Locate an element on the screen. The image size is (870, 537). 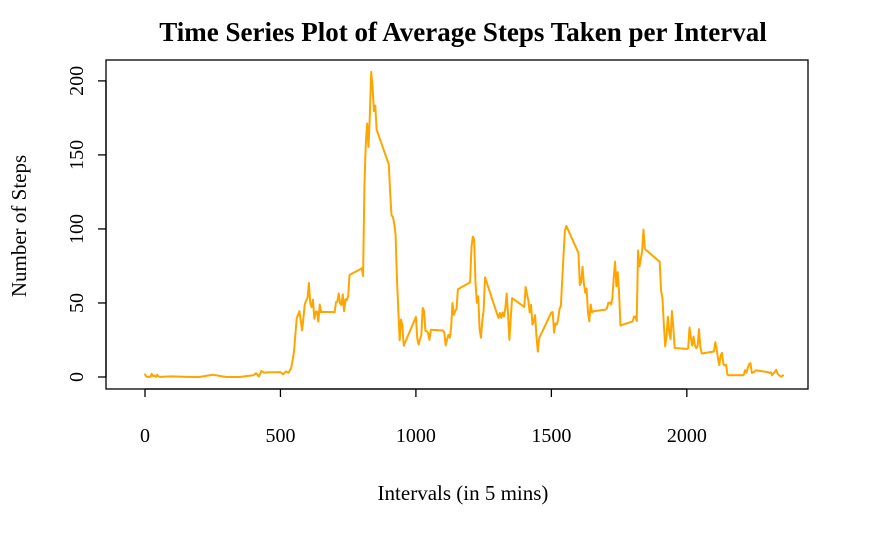
y-tick-label: 50 is located at coordinates (77, 303).